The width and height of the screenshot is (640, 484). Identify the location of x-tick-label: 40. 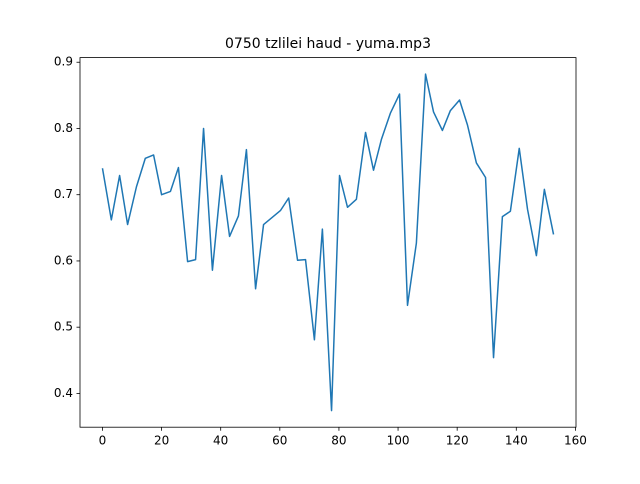
(220, 441).